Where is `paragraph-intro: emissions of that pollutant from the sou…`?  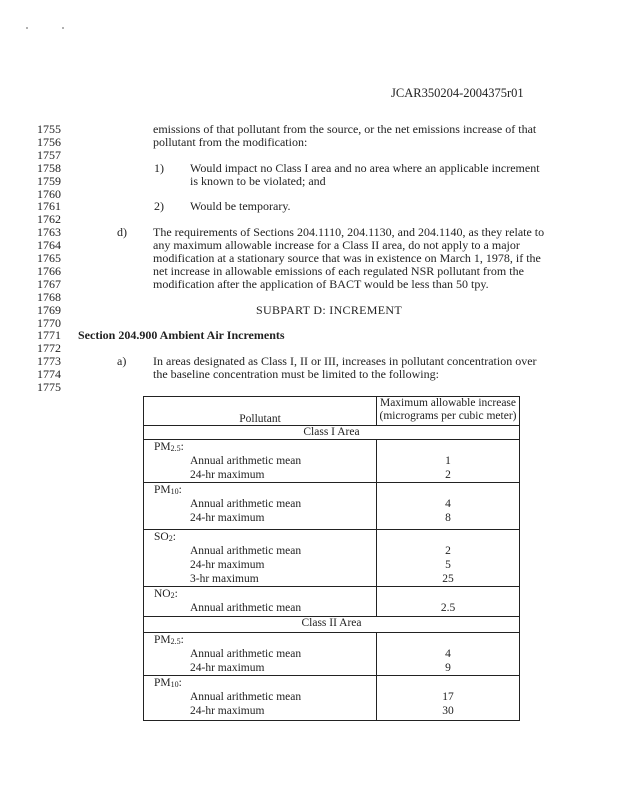
paragraph-intro: emissions of that pollutant from the sou… is located at coordinates (344, 136).